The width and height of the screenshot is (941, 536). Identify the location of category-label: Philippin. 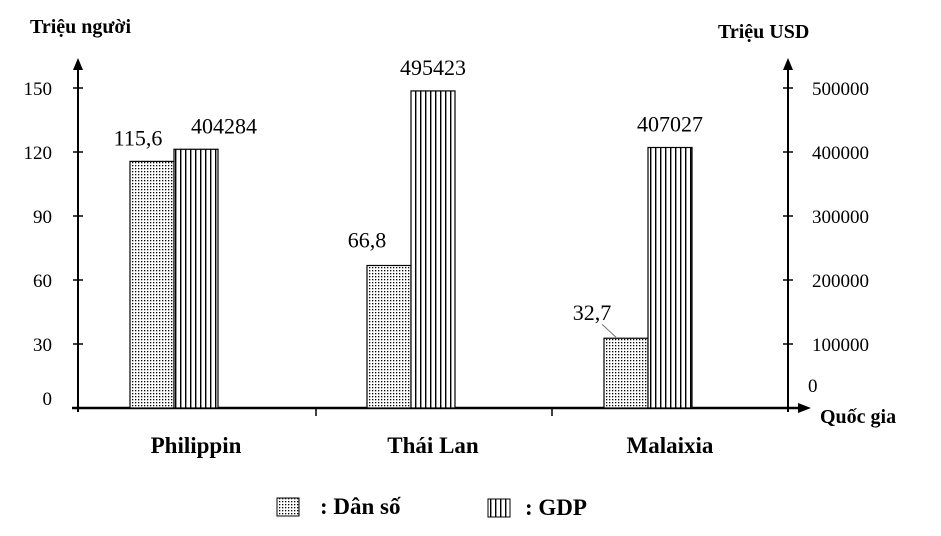
(196, 445).